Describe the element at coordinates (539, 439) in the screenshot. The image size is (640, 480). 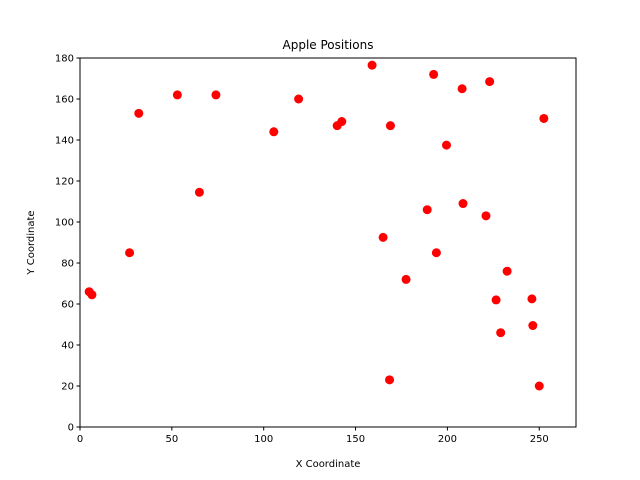
I see `x-tick-label: 250` at that location.